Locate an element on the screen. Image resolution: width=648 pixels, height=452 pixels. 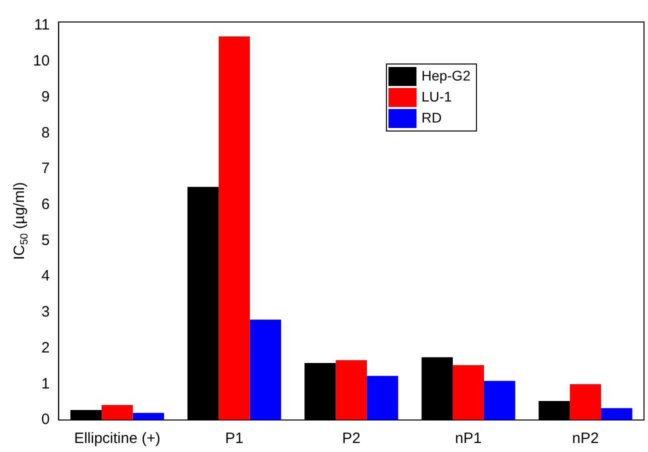
x-tick-label: nP1 is located at coordinates (468, 439).